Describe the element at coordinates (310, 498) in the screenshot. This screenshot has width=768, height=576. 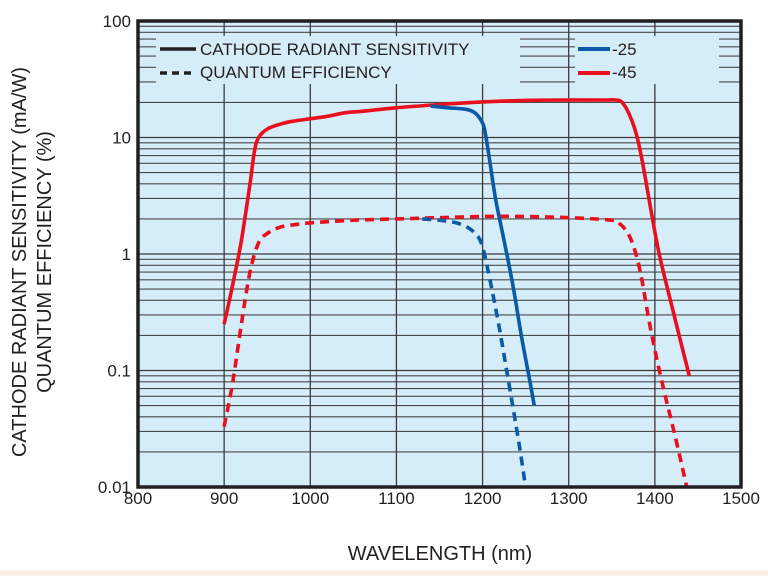
I see `x-tick-label: 1000` at that location.